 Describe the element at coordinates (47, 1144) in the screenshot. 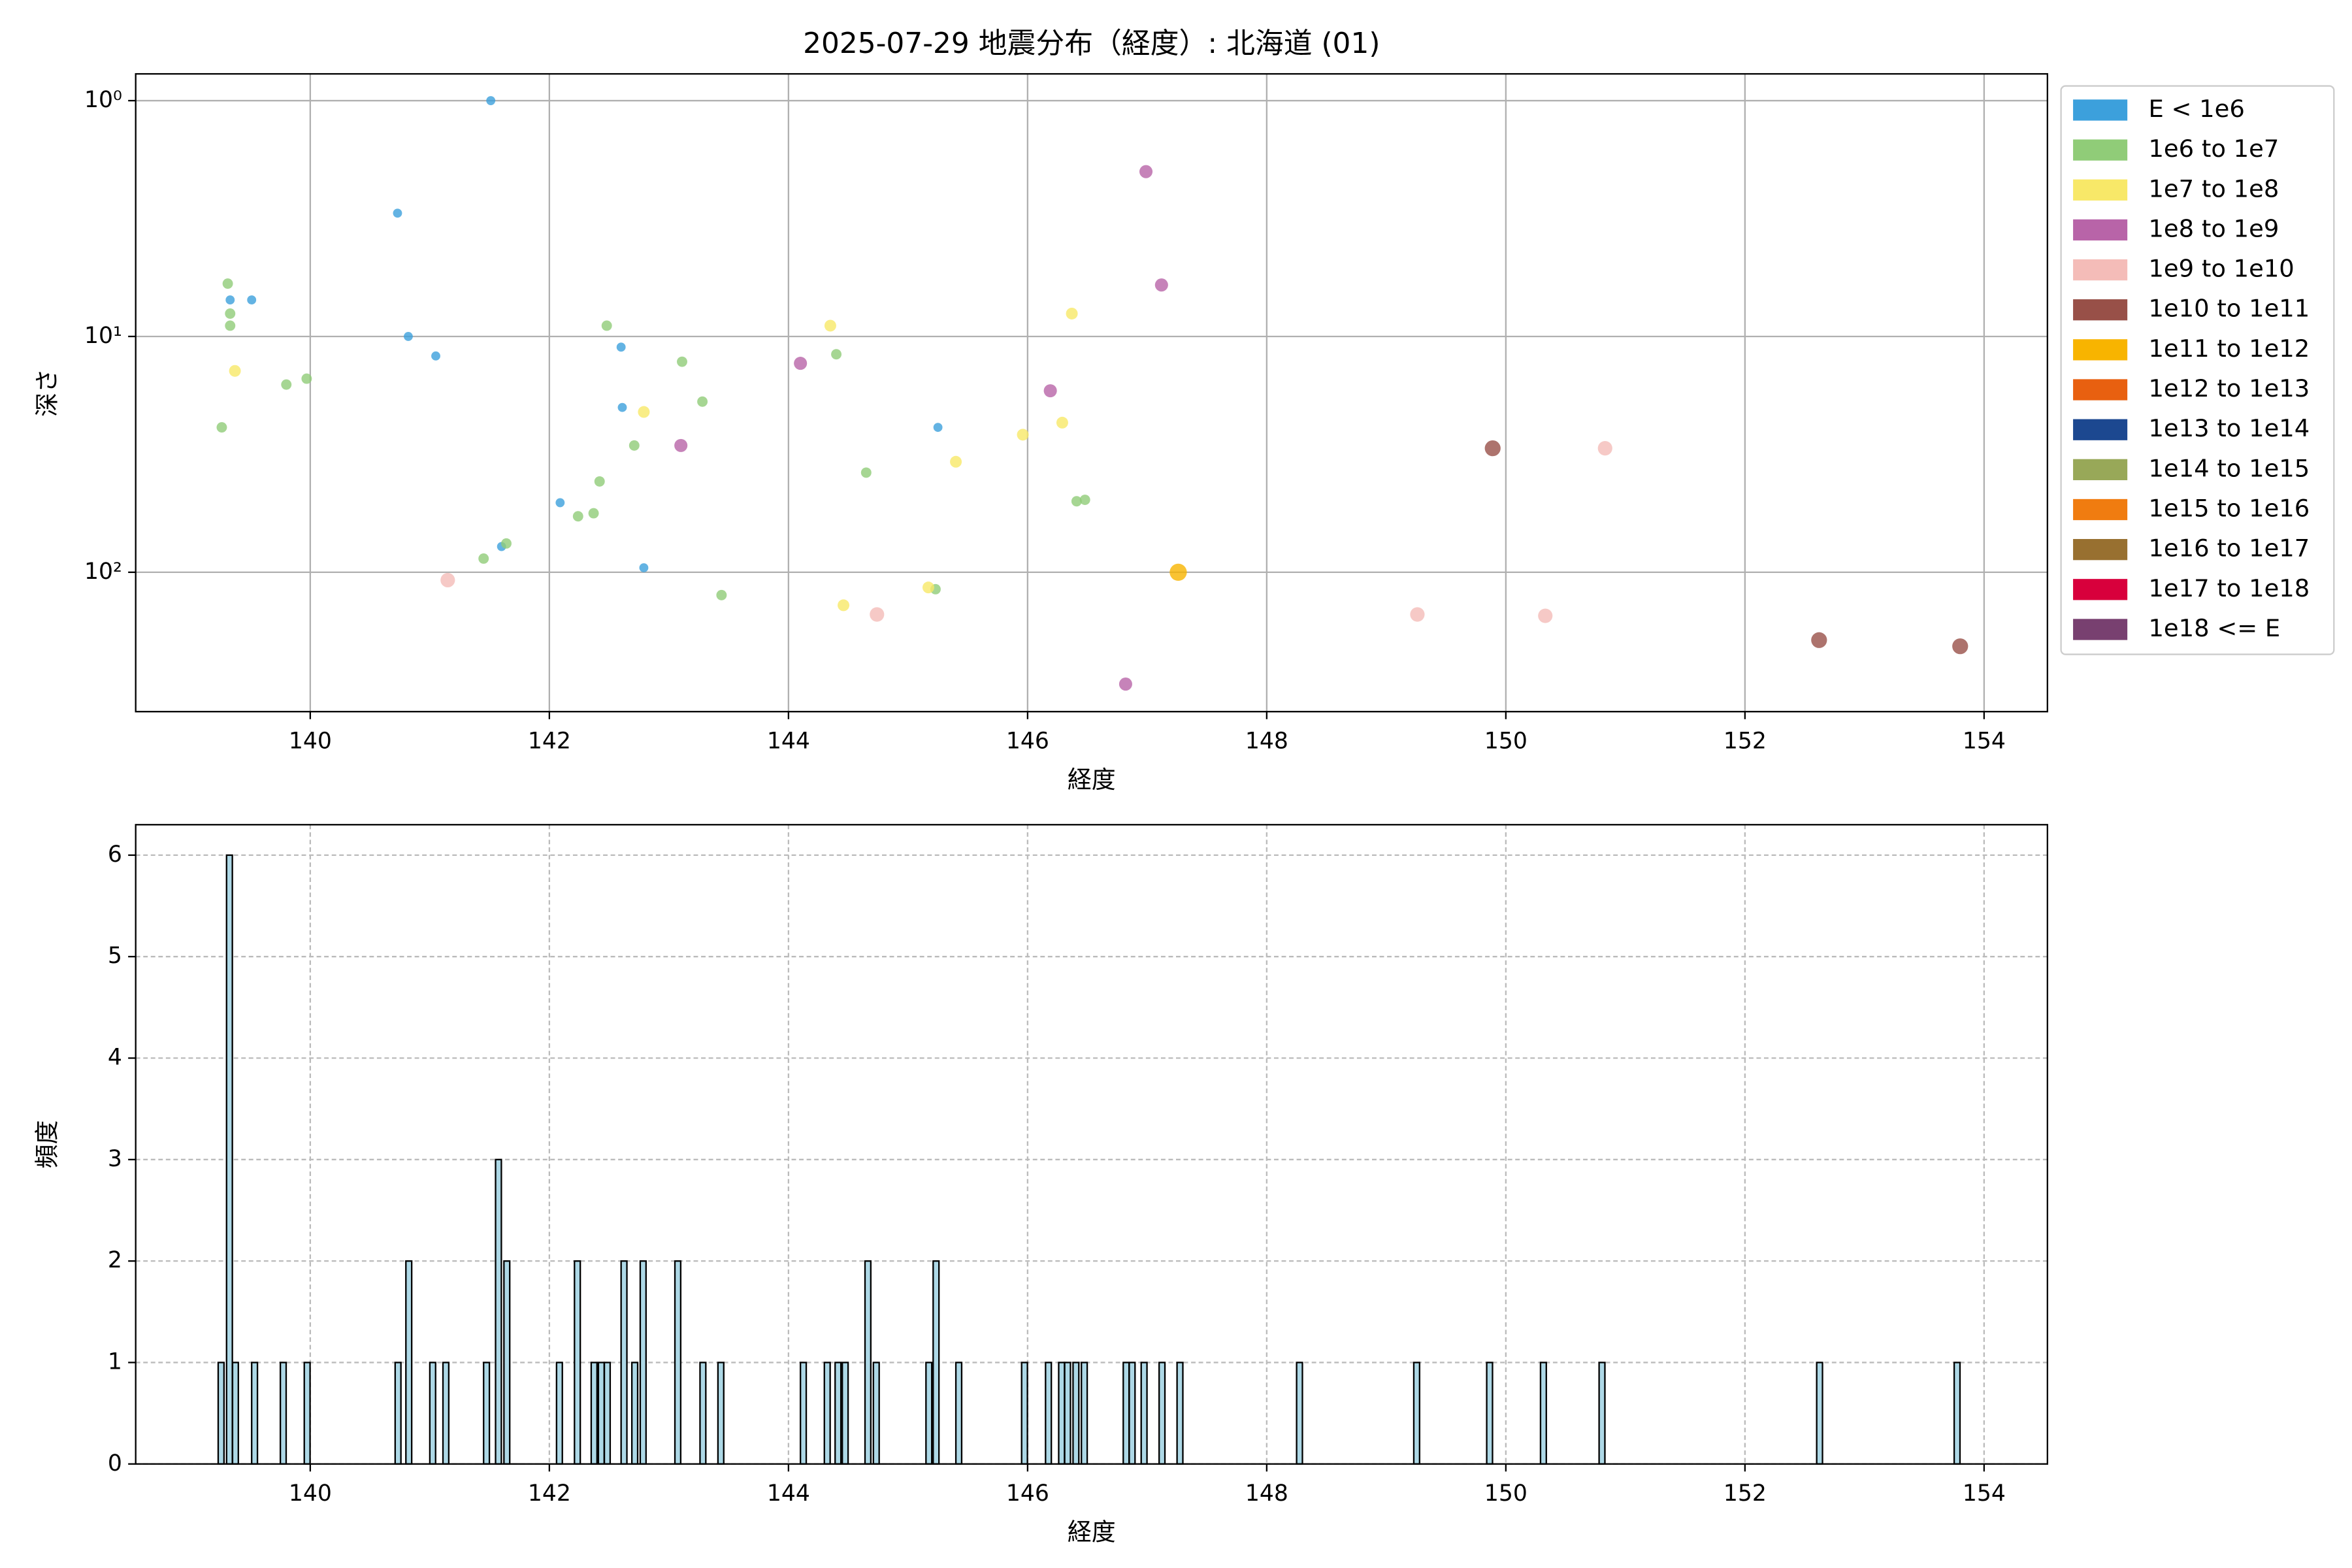

I see `y-axis-label: 頻度` at that location.